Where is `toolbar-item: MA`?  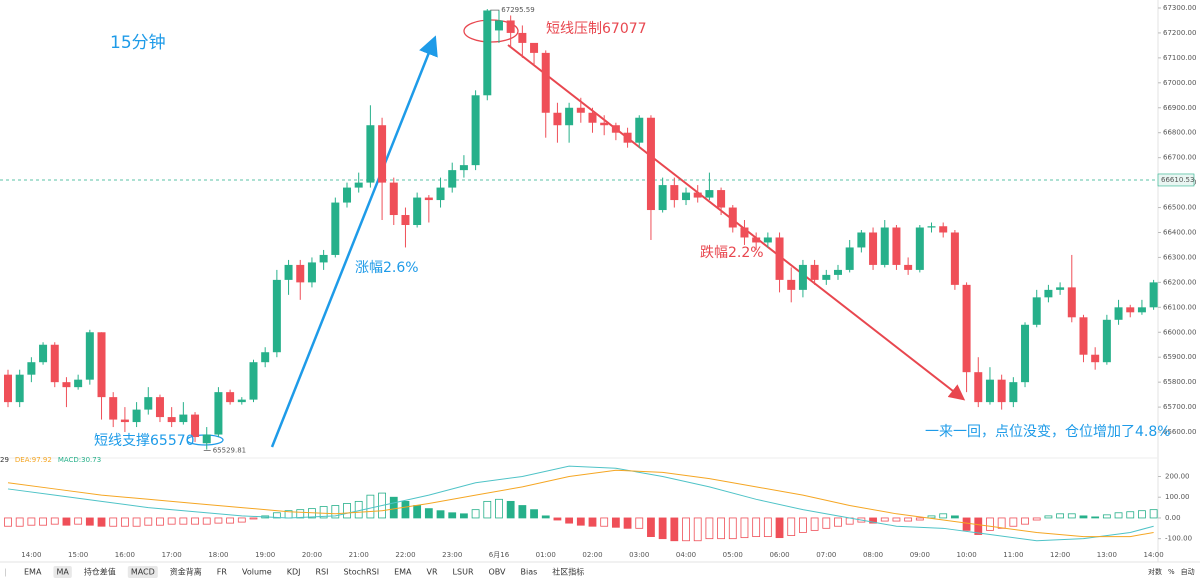 toolbar-item: MA is located at coordinates (62, 572).